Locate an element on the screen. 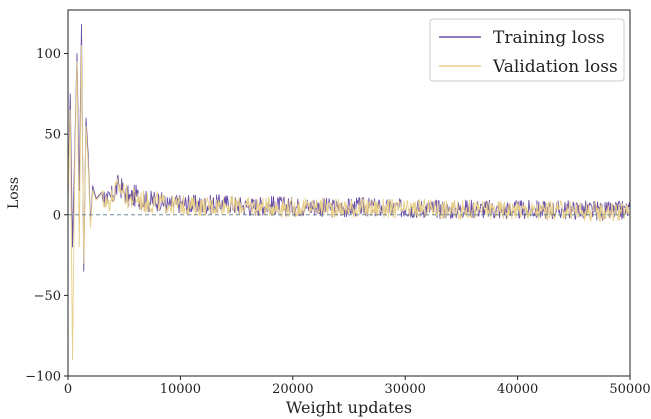 The width and height of the screenshot is (651, 419). x-tick-label: 20000 is located at coordinates (292, 389).